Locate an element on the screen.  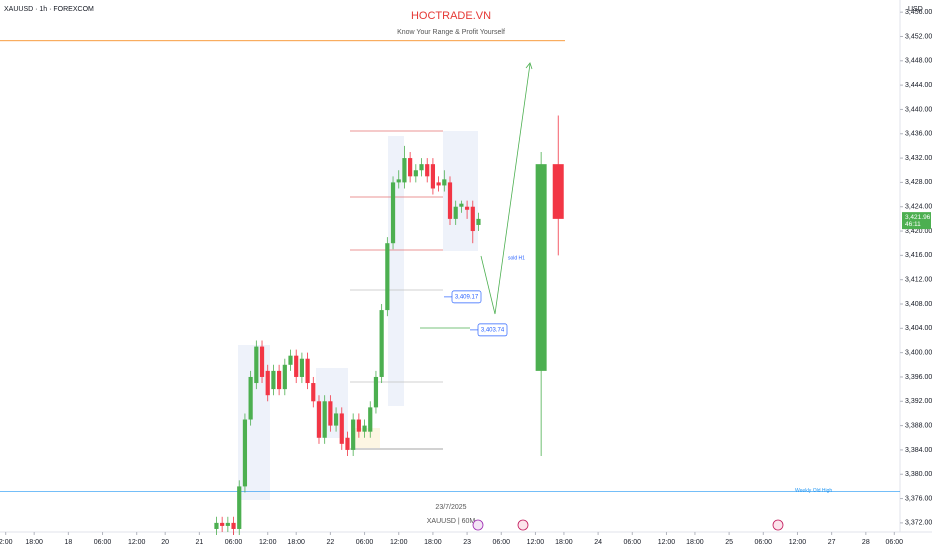
y-tick-label: 3,372.00 is located at coordinates (918, 523).